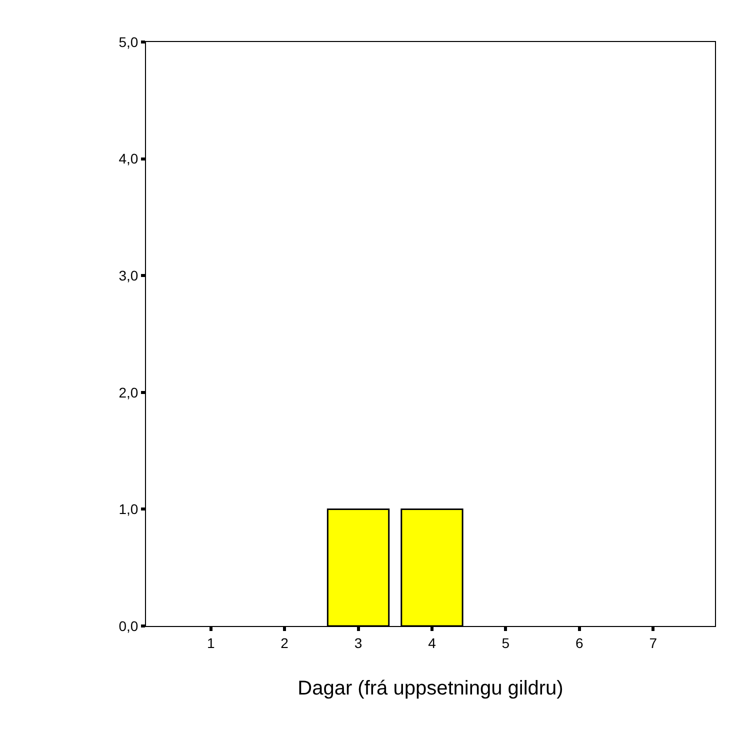 Image resolution: width=741 pixels, height=744 pixels. Describe the element at coordinates (210, 642) in the screenshot. I see `x-tick-label: 1` at that location.